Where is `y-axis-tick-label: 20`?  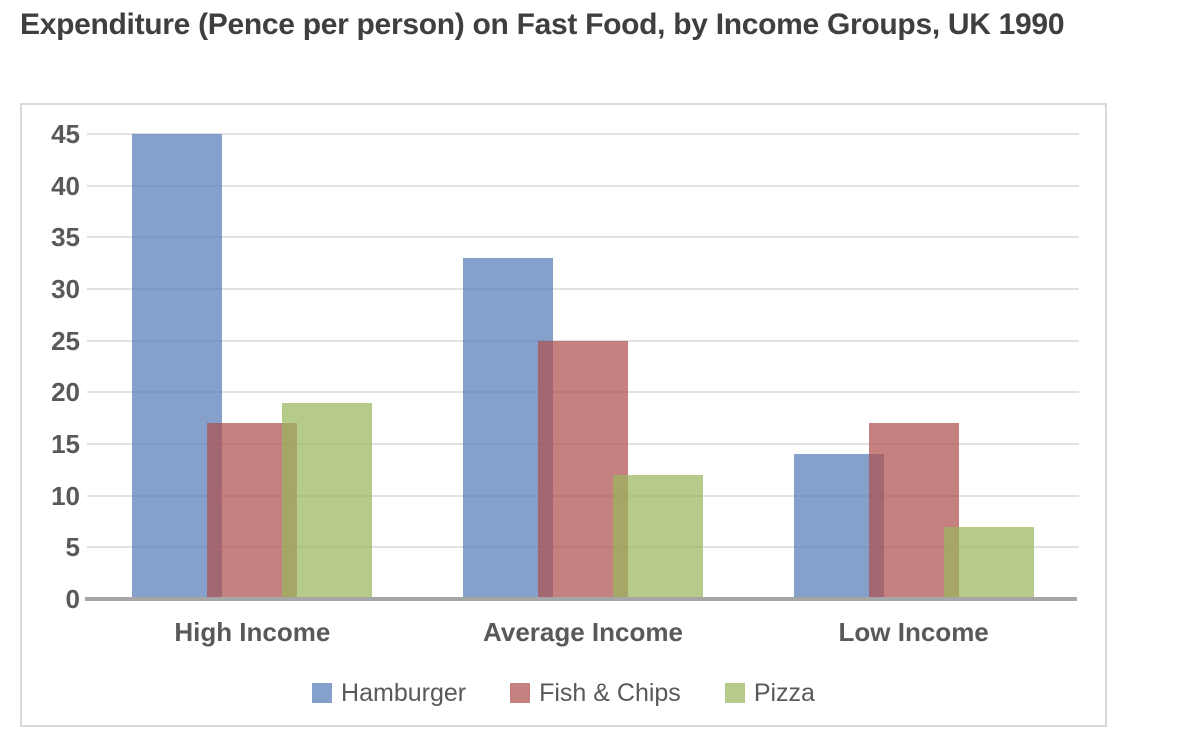 y-axis-tick-label: 20 is located at coordinates (65, 392).